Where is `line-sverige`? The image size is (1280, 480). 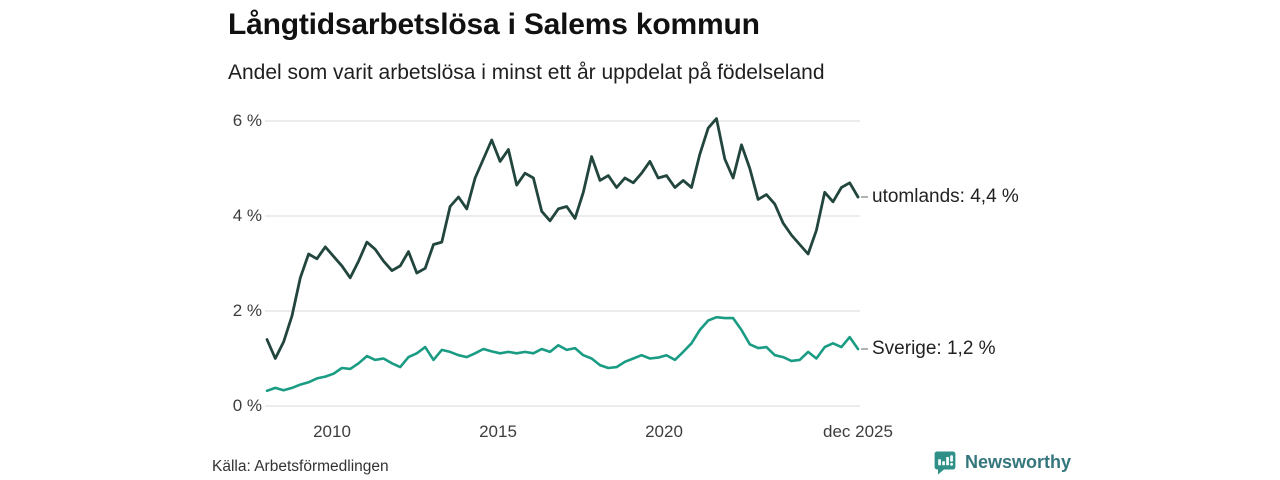
line-sverige is located at coordinates (562, 354).